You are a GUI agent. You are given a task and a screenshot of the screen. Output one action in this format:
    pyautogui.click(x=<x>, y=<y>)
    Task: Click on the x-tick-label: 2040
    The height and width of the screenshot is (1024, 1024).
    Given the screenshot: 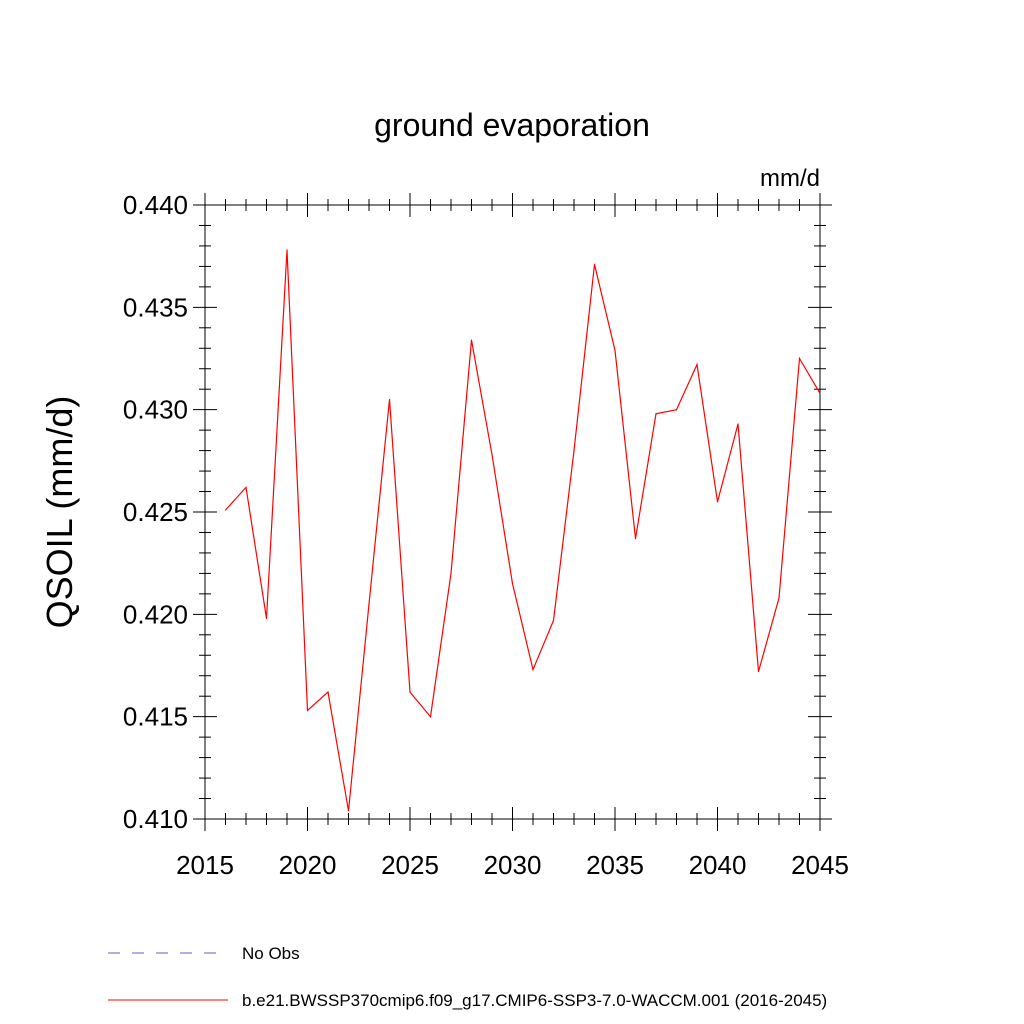 What is the action you would take?
    pyautogui.click(x=718, y=865)
    